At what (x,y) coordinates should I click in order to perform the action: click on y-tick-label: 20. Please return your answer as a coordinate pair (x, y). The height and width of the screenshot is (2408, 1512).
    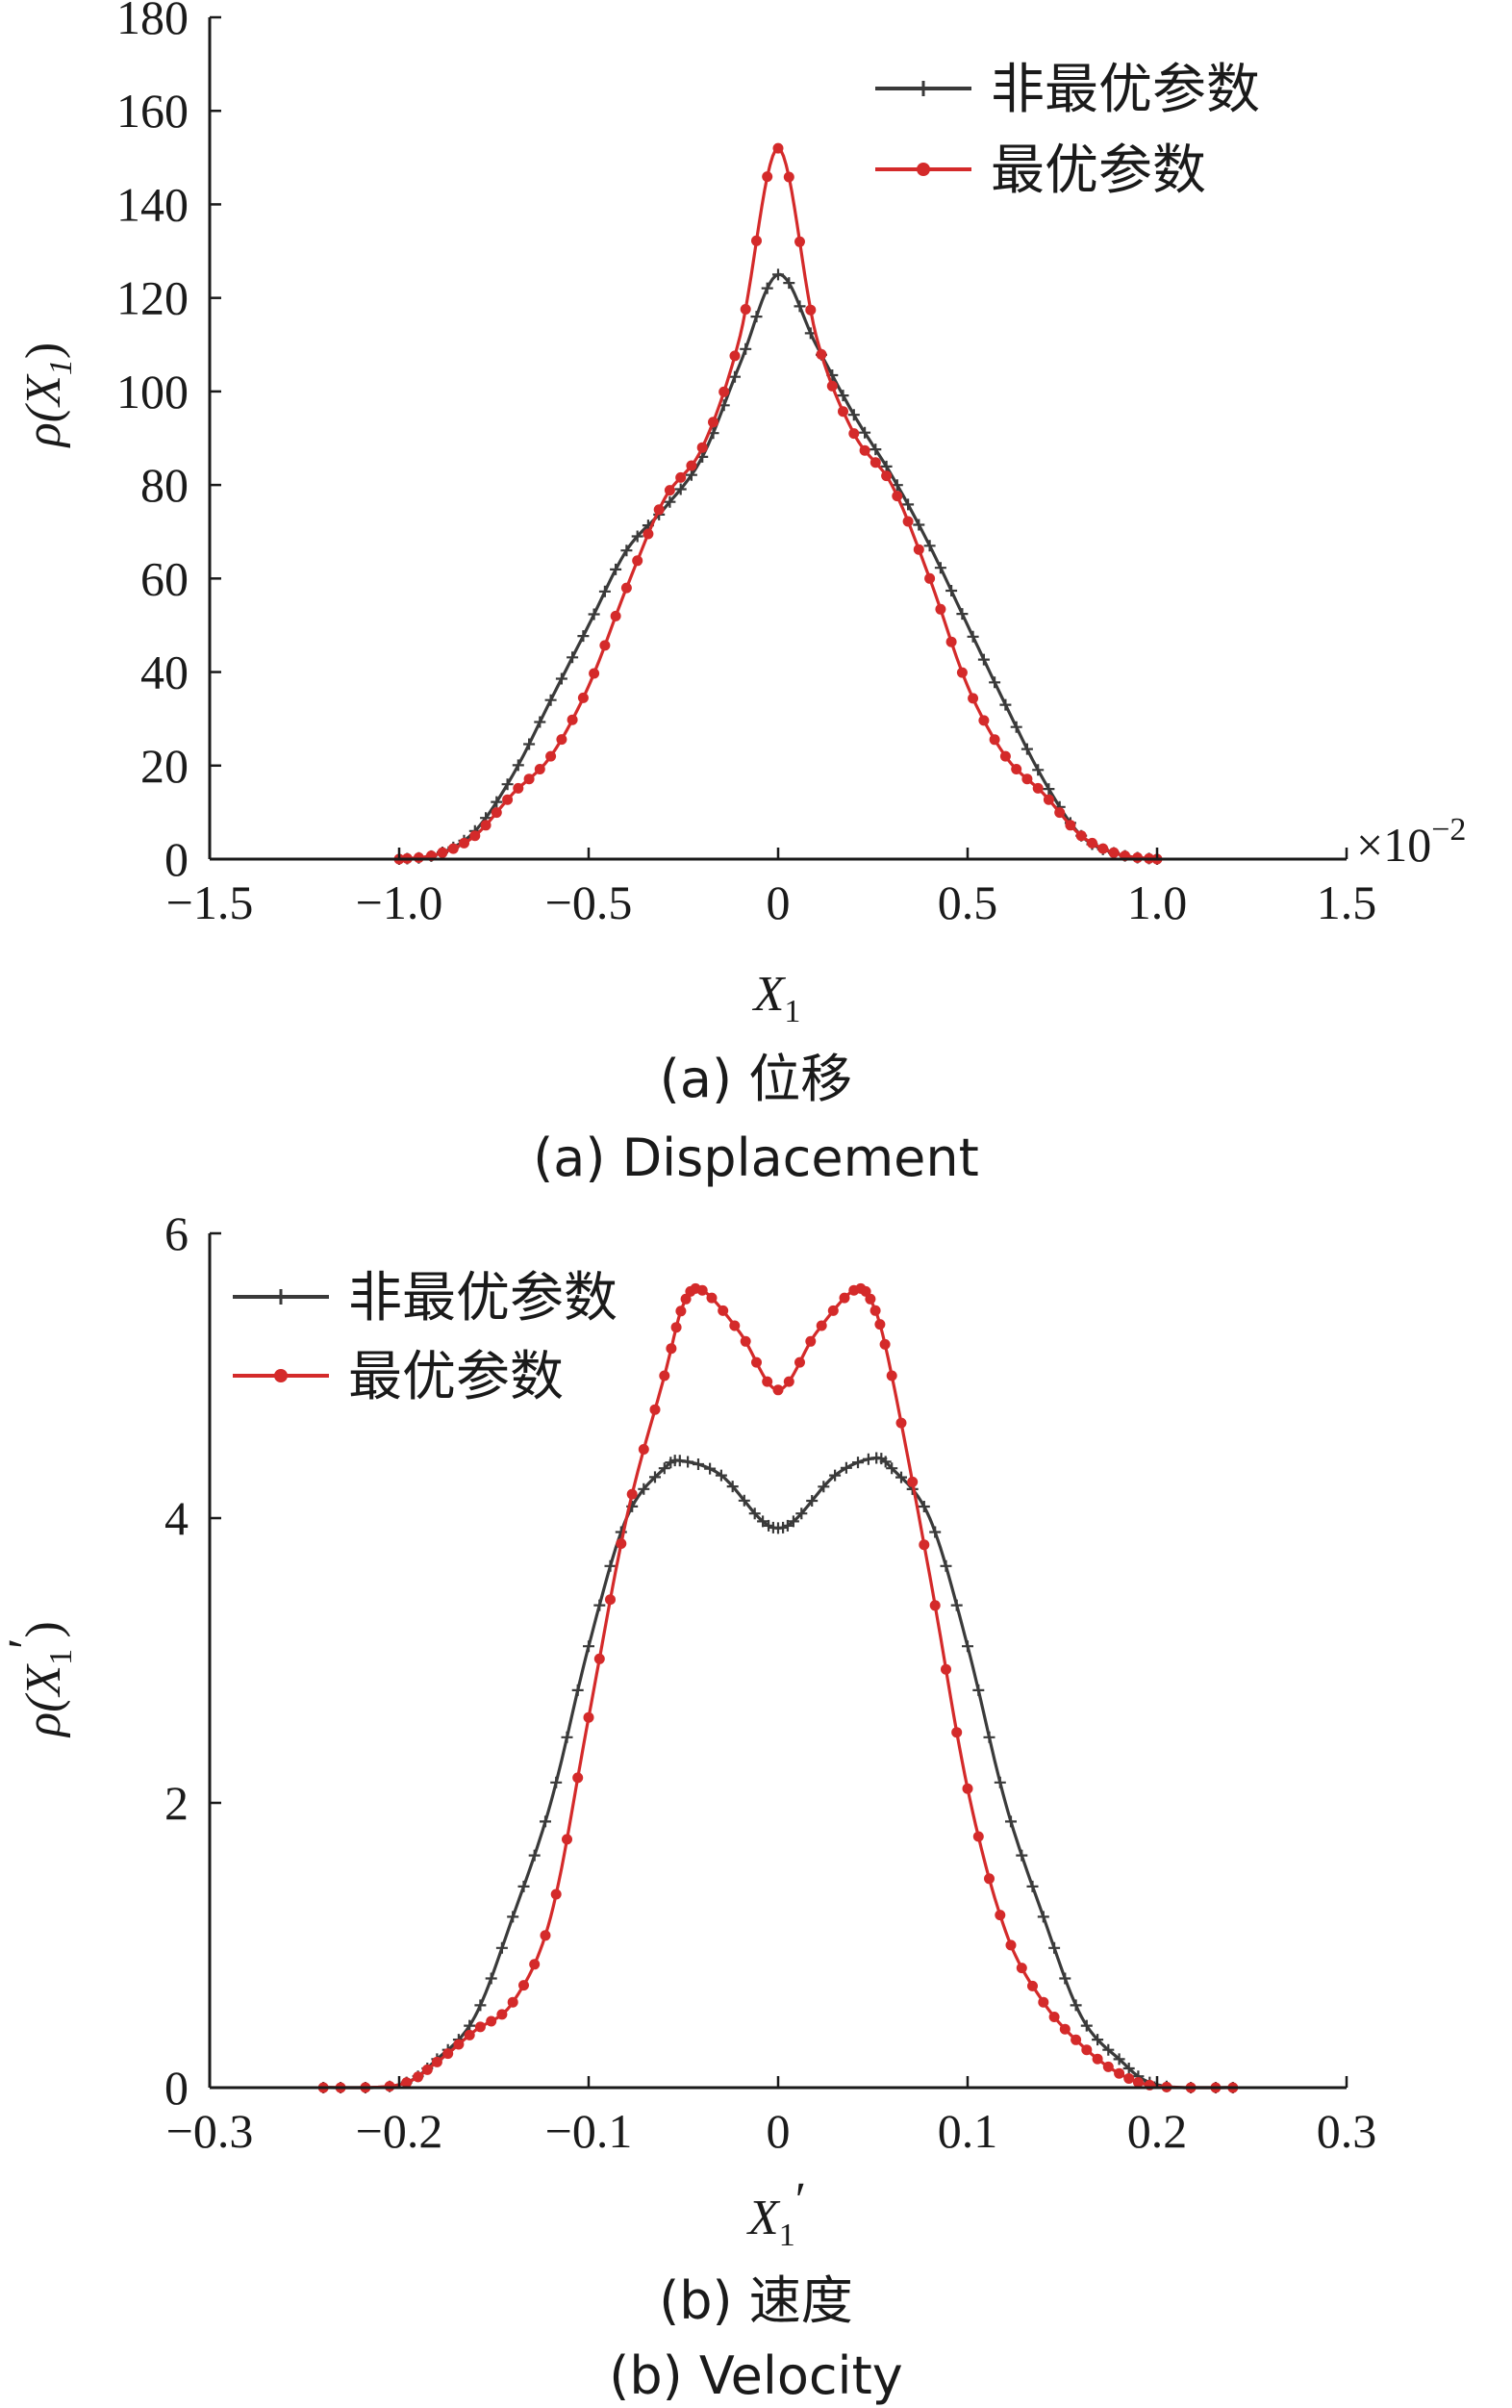
    Looking at the image, I should click on (165, 766).